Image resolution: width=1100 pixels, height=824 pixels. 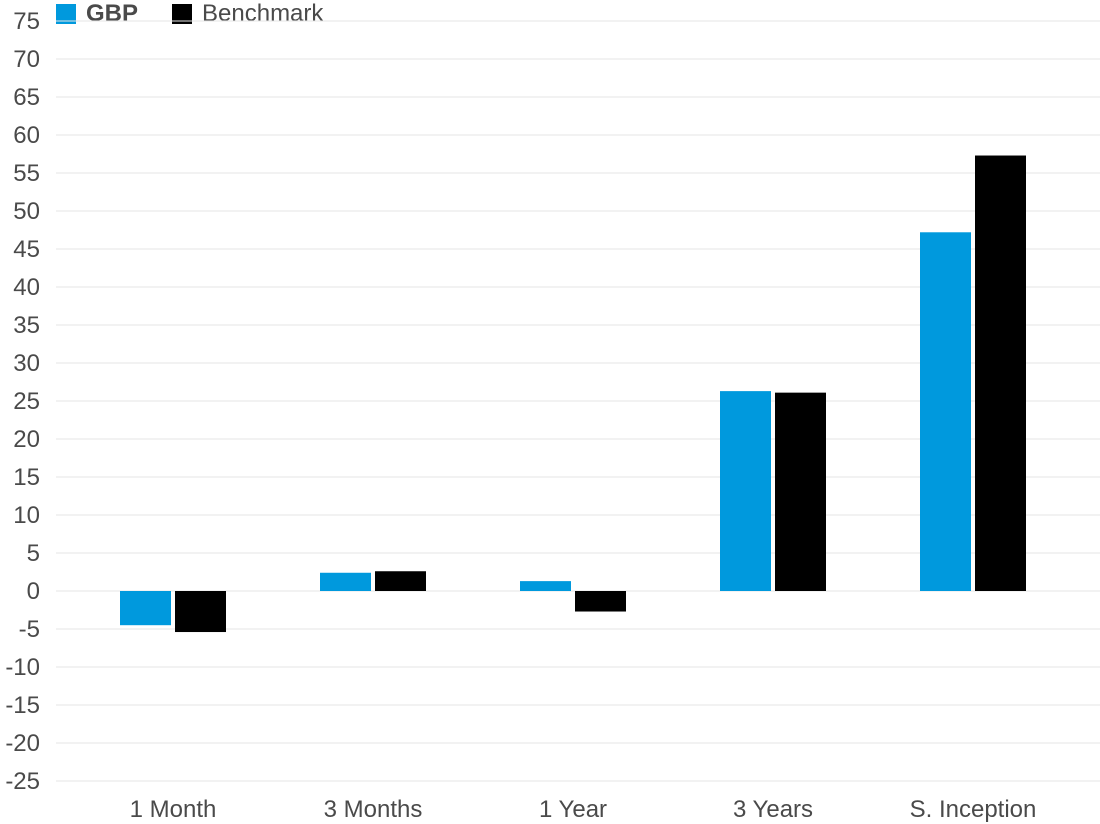 I want to click on y-tick-label: 20, so click(x=26, y=439).